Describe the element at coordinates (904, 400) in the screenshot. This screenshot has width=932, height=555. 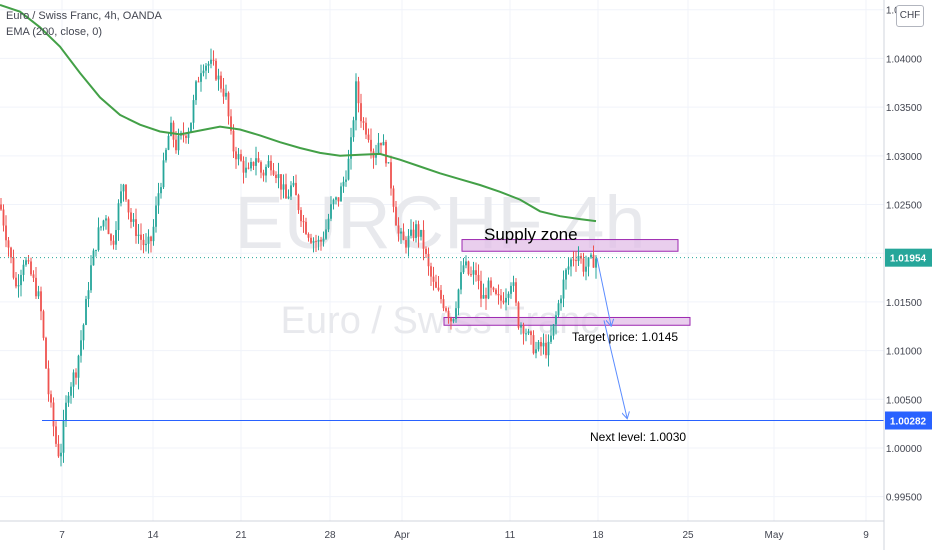
I see `price-tick-label: 1.00500` at that location.